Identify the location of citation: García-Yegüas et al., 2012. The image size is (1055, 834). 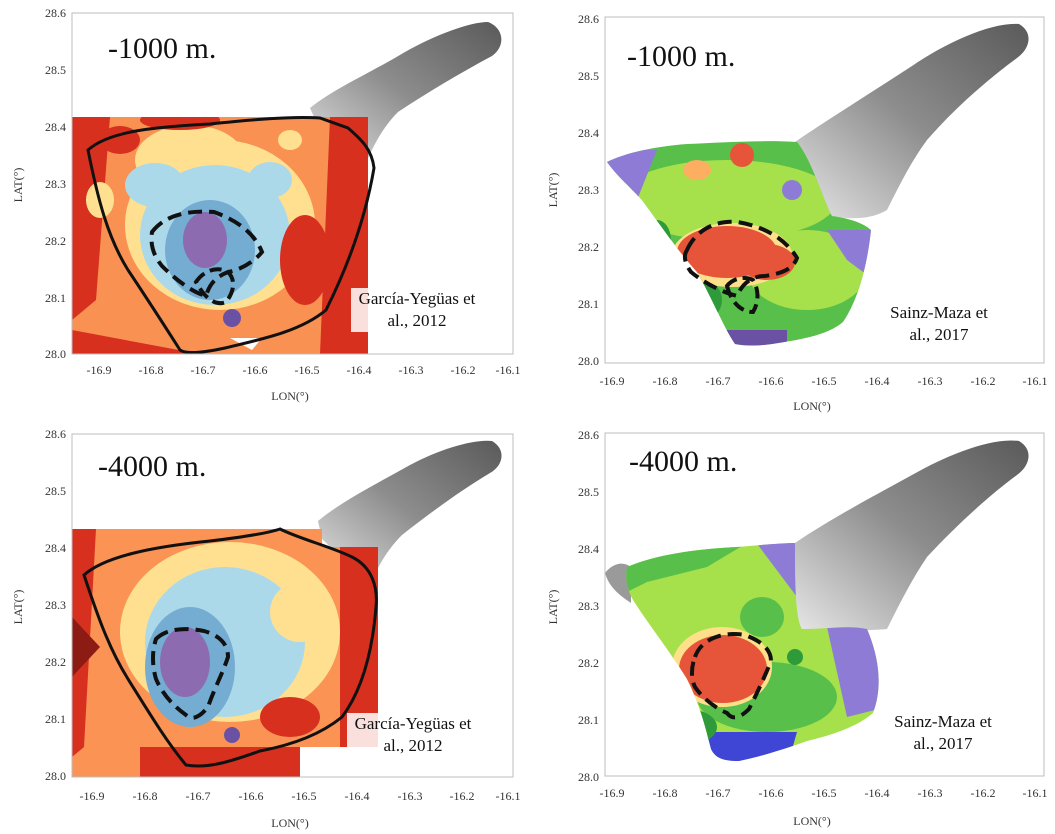
(413, 735).